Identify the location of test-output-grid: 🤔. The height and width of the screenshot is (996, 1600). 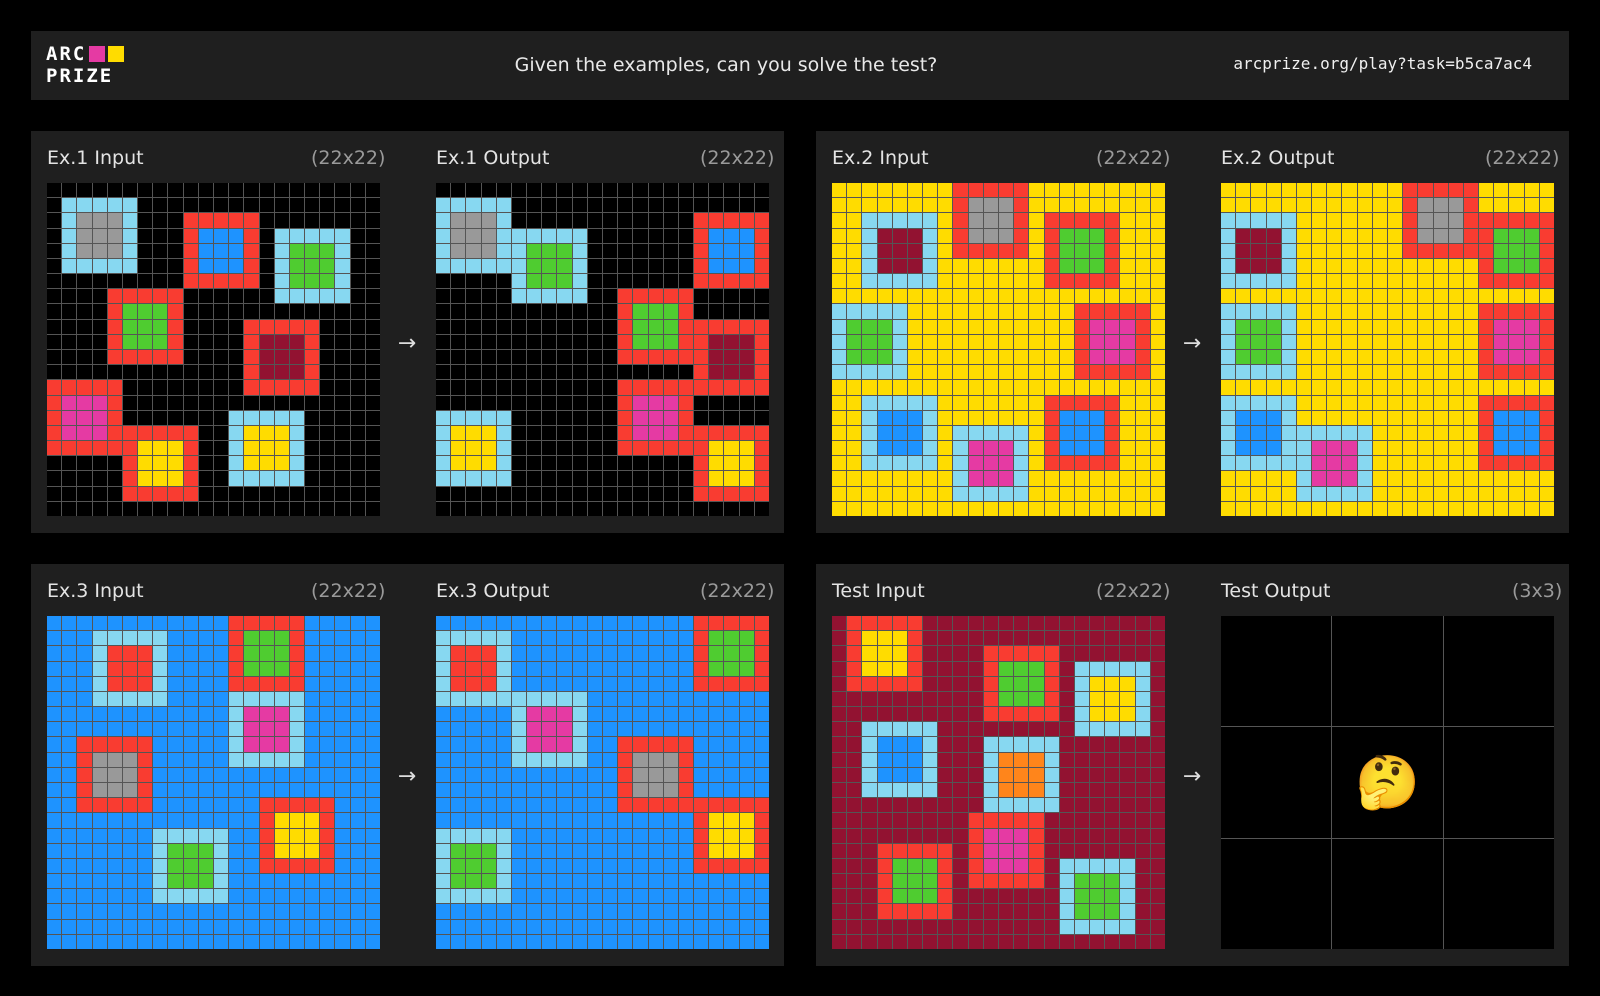
(1387, 782).